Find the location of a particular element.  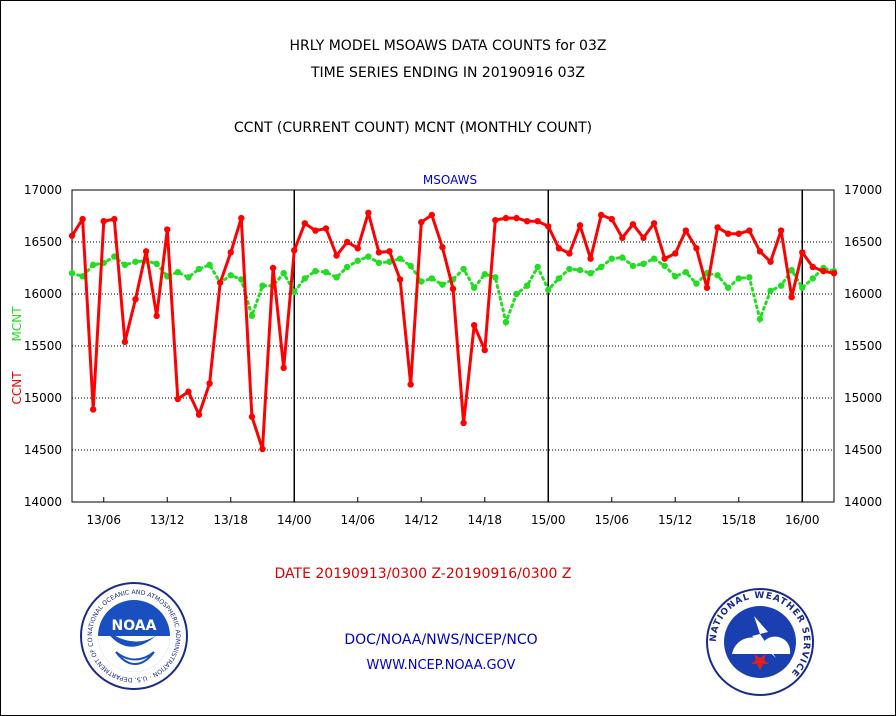

website-link: WWW.NCEP.NOAA.GOV is located at coordinates (441, 665).